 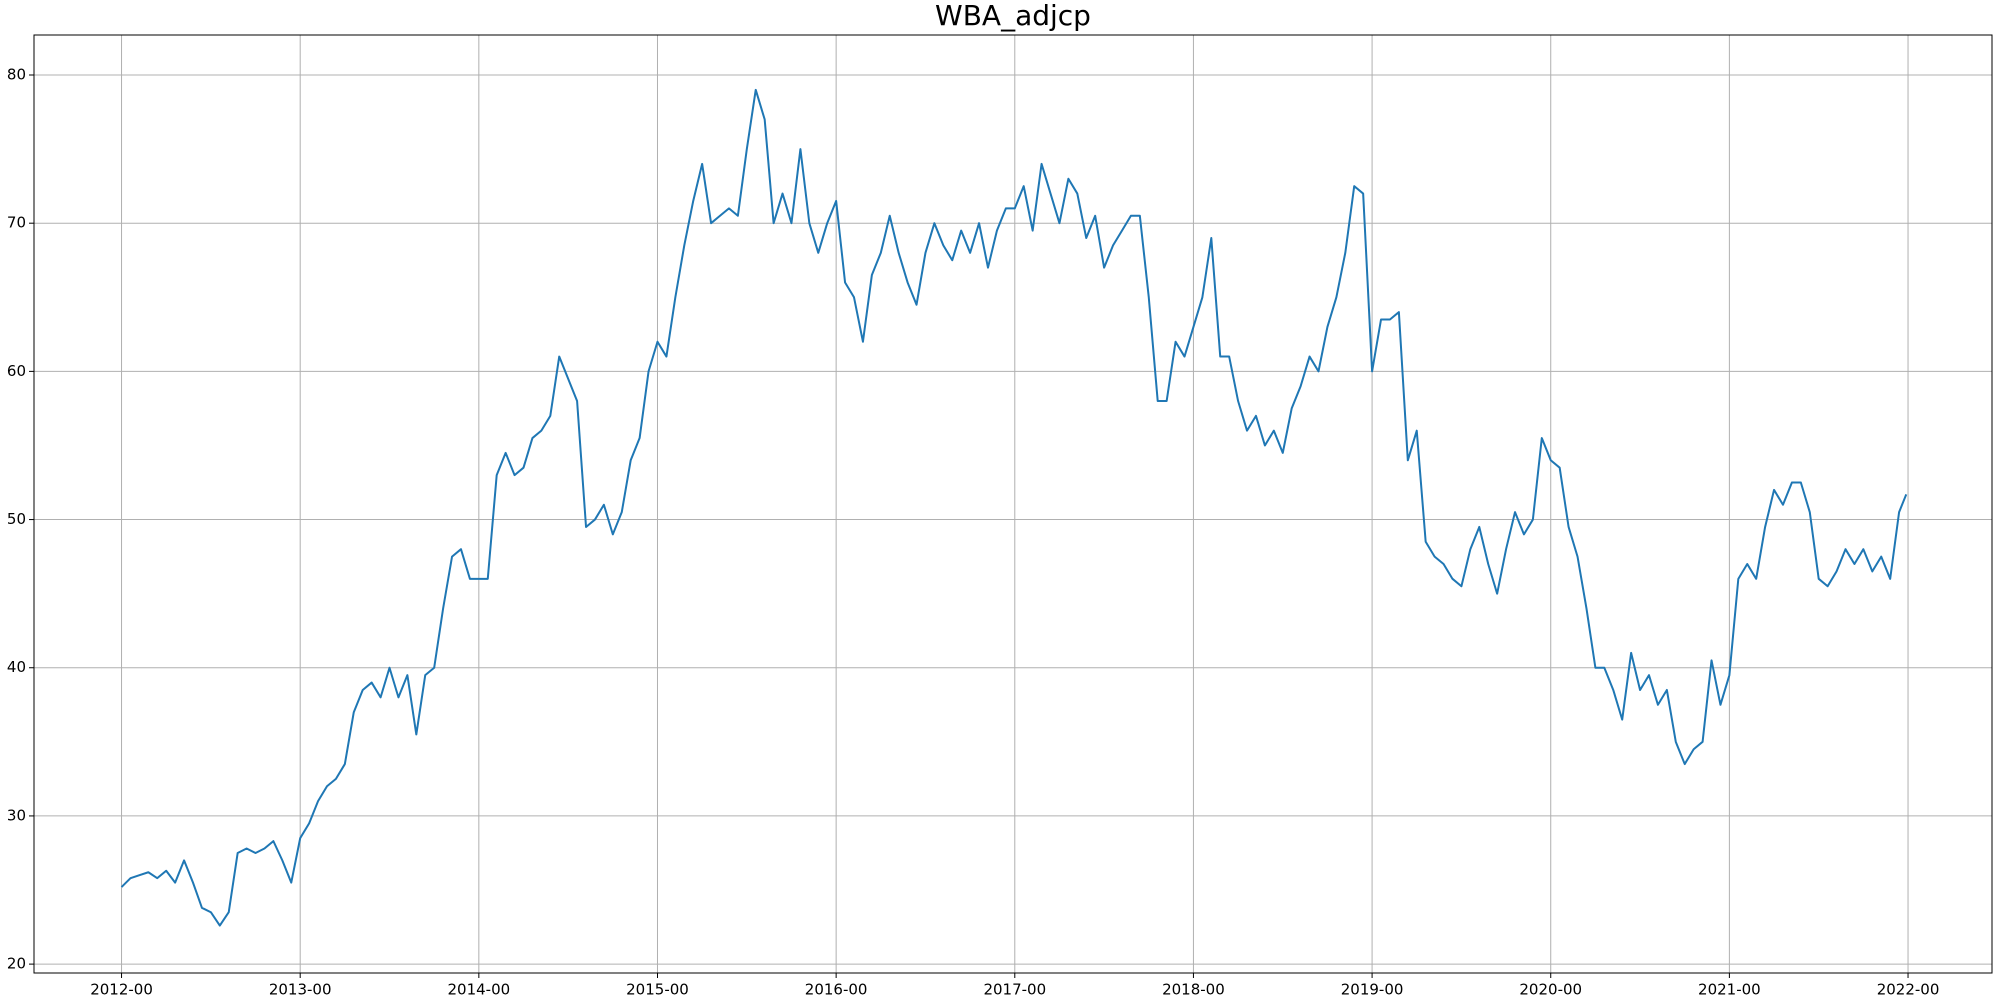 What do you see at coordinates (16, 75) in the screenshot?
I see `y-tick-label: 80` at bounding box center [16, 75].